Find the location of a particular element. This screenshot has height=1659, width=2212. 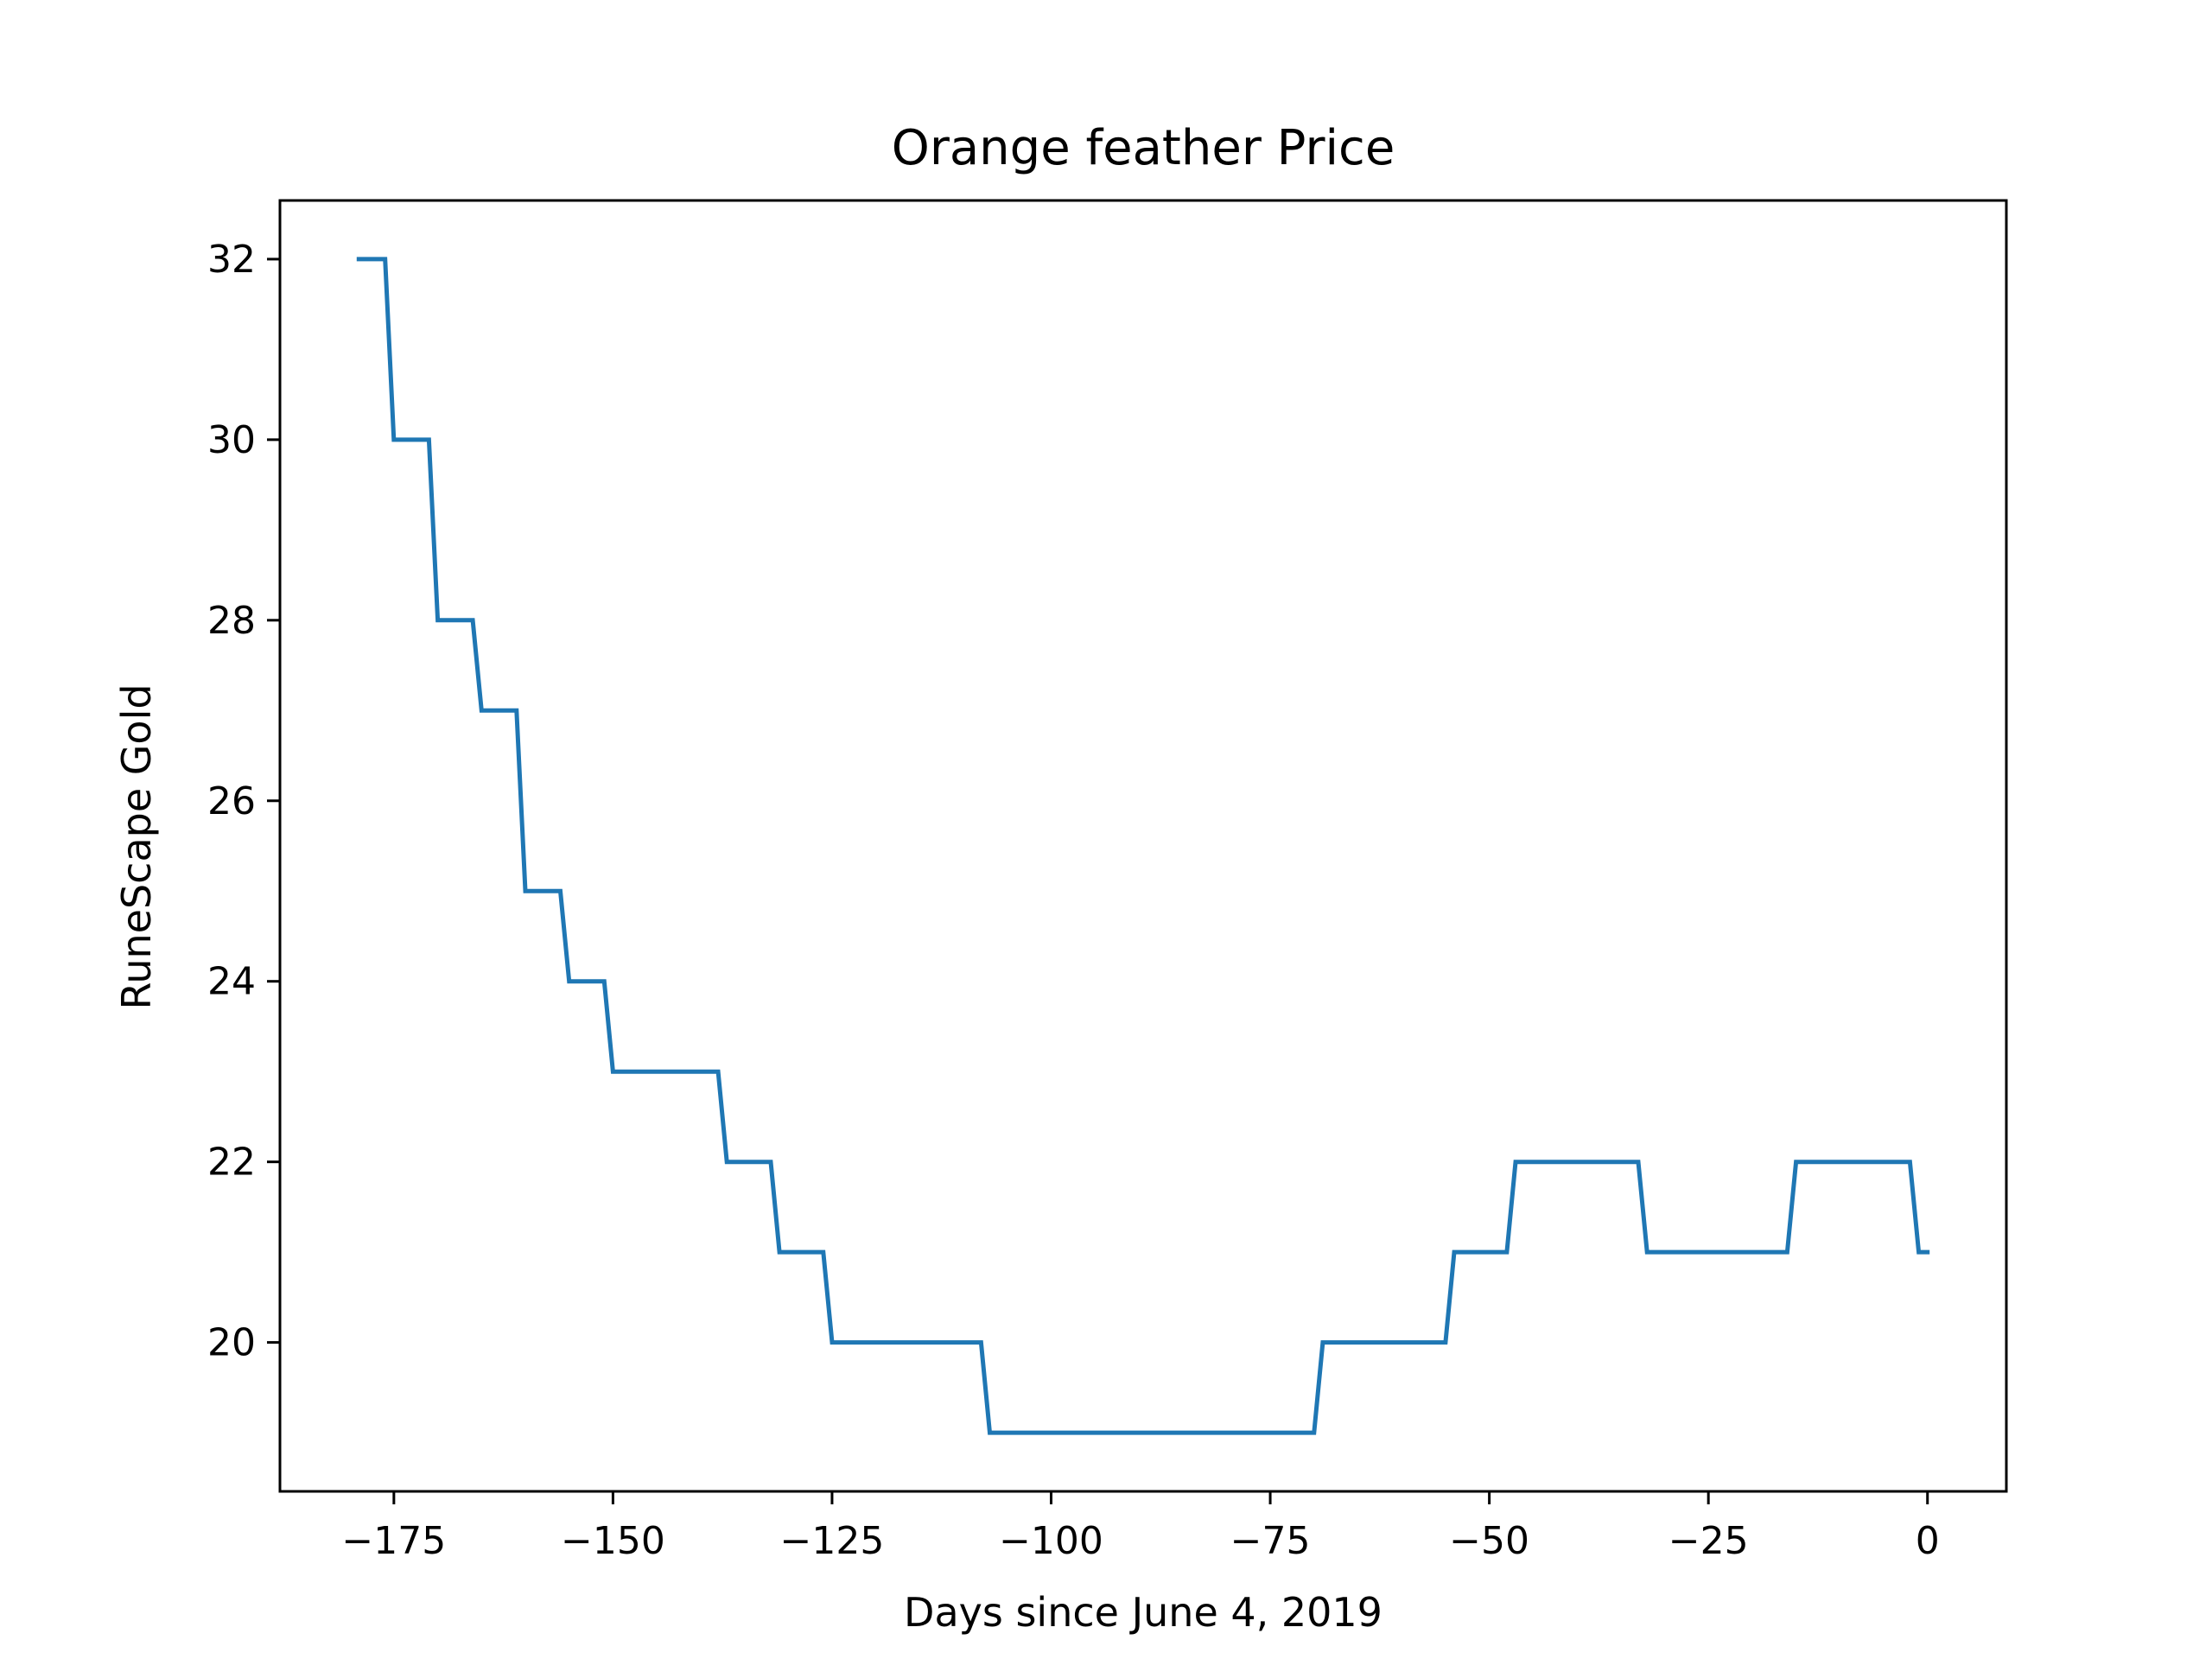

y-tick-label: 24 is located at coordinates (232, 982).